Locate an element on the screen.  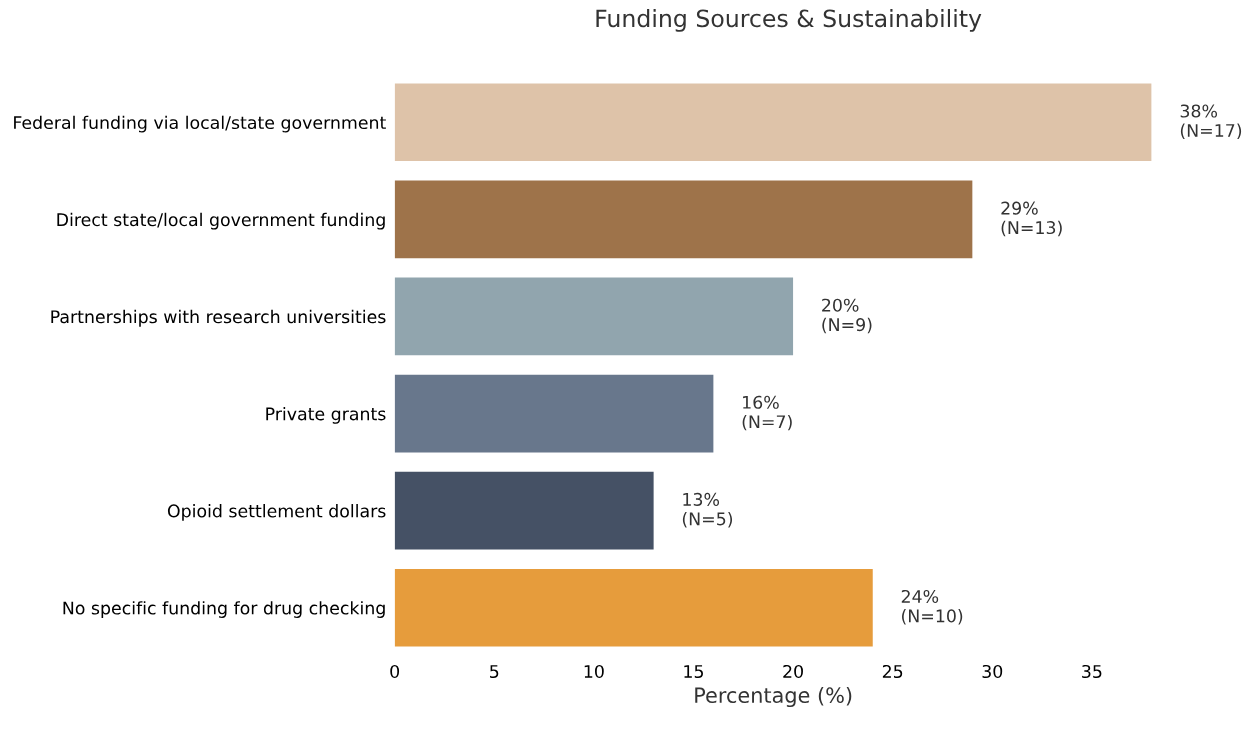
data-label: 38% (N=17) is located at coordinates (1211, 122).